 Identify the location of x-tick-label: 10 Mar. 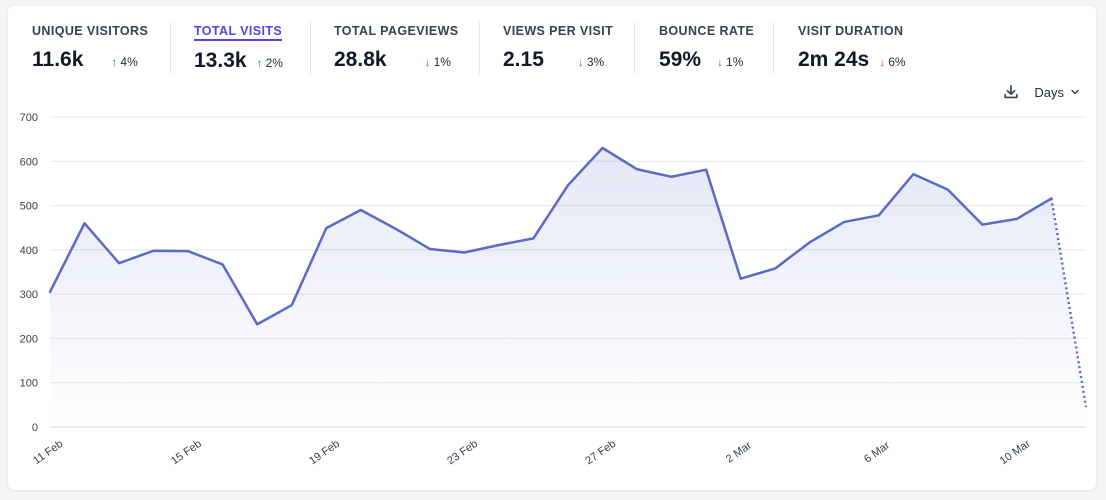
(1015, 453).